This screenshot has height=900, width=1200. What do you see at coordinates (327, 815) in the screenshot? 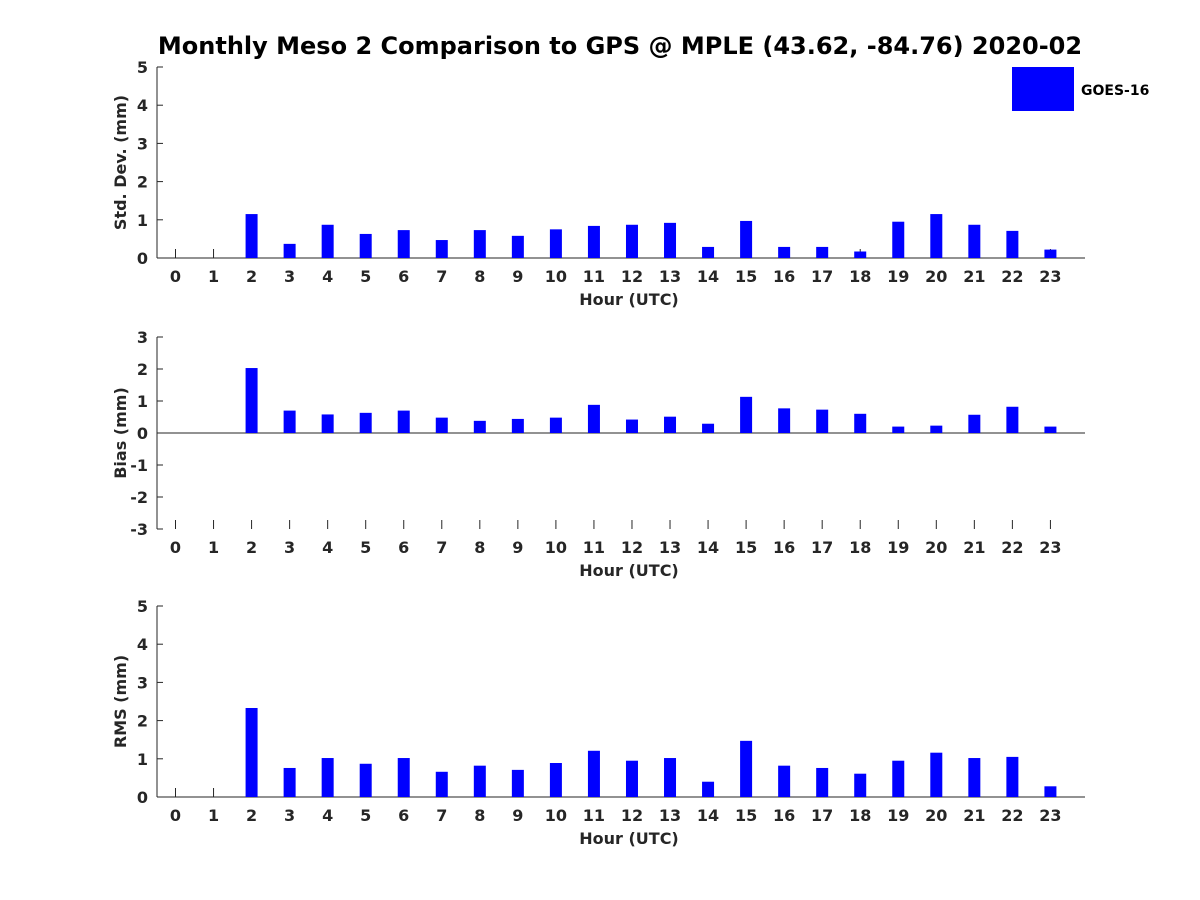
I see `x-tick-label: 4` at bounding box center [327, 815].